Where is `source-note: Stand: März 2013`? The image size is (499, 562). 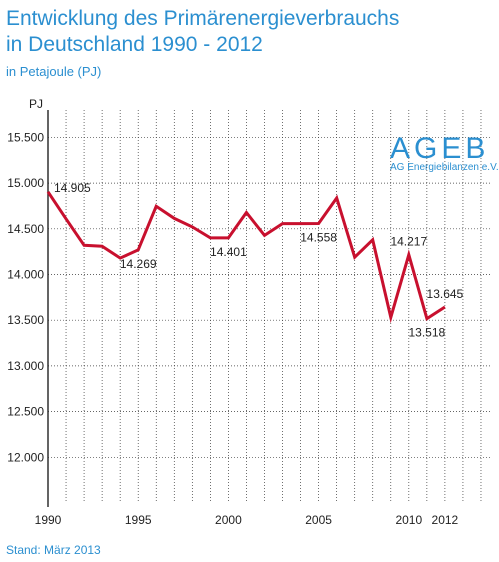
source-note: Stand: März 2013 is located at coordinates (53, 550).